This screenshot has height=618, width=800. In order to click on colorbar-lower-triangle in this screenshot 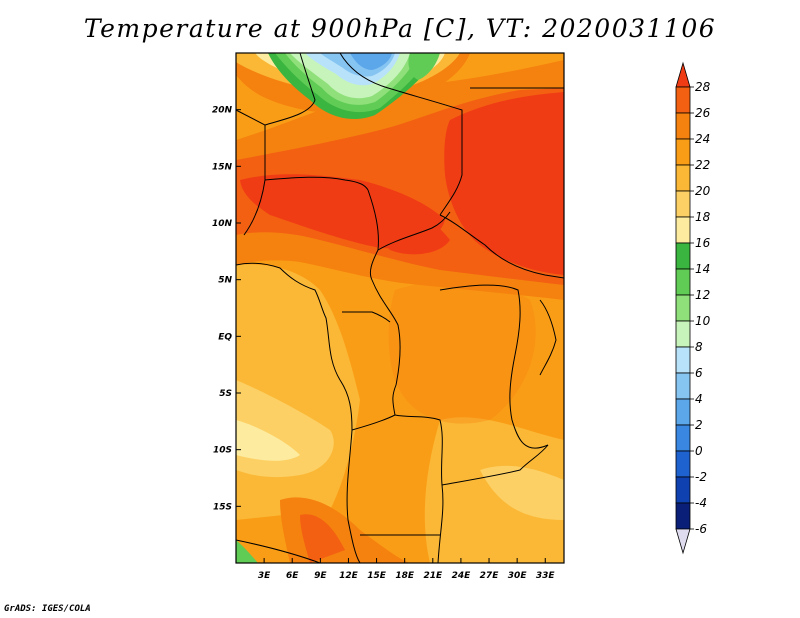, I will do `click(683, 541)`.